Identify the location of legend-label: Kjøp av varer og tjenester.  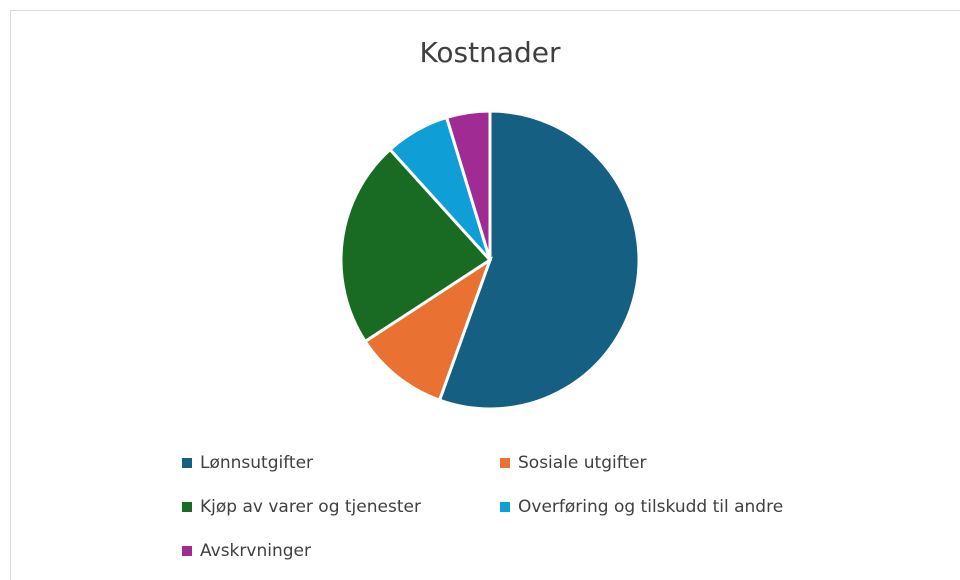
(310, 507).